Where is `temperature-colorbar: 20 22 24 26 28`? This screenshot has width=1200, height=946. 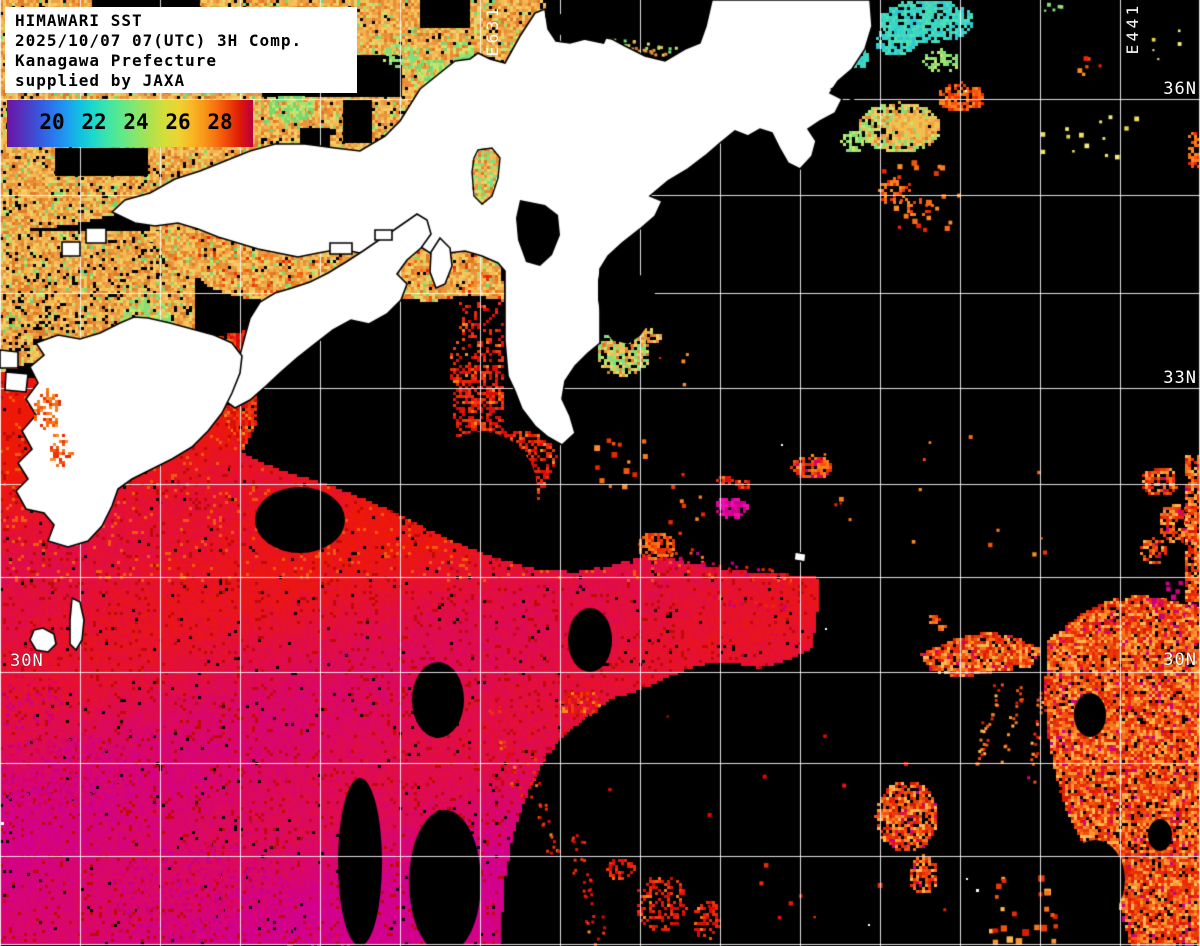 temperature-colorbar: 20 22 24 26 28 is located at coordinates (130, 123).